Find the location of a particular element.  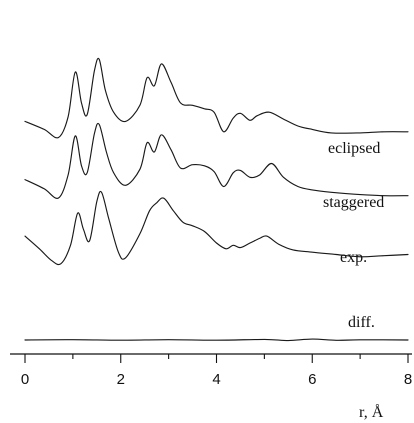

x-tick-label: 2 is located at coordinates (121, 379).